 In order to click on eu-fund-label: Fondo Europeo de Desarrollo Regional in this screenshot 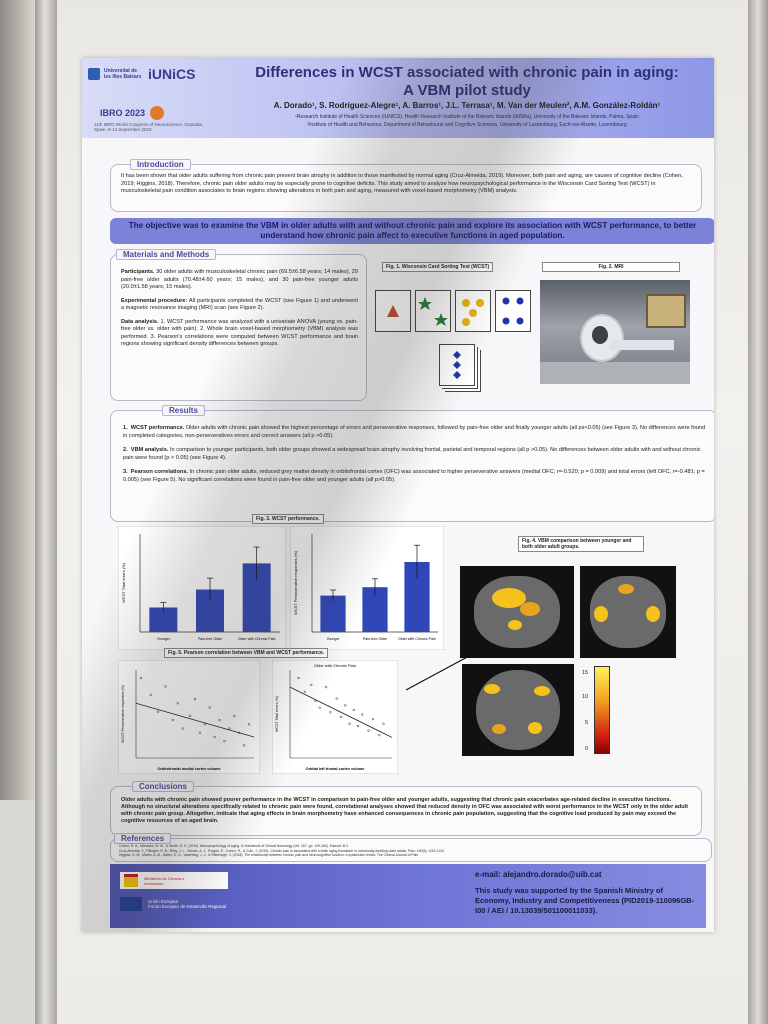, I will do `click(187, 906)`.